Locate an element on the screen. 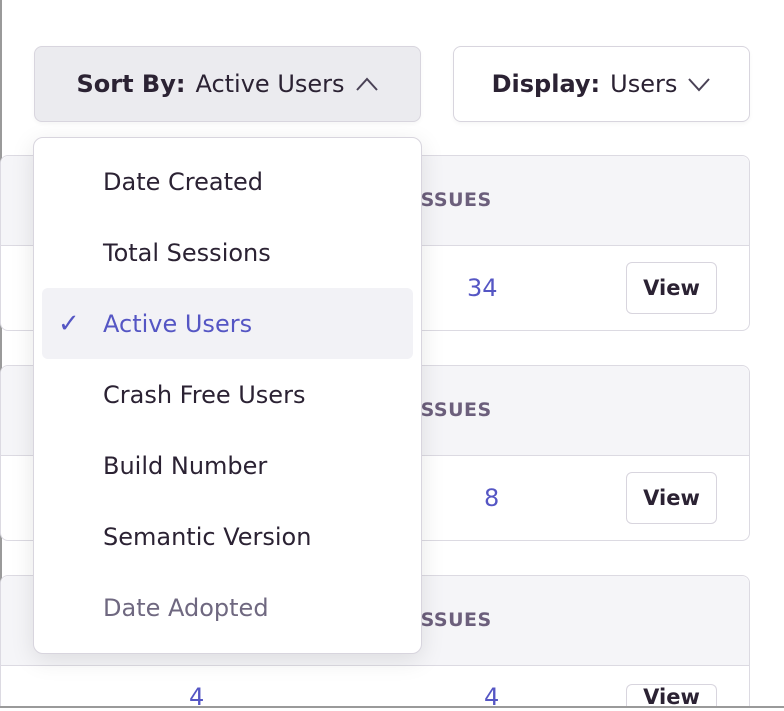 The image size is (784, 711). menu-item-crash-free-users: Crash Free Users is located at coordinates (227, 394).